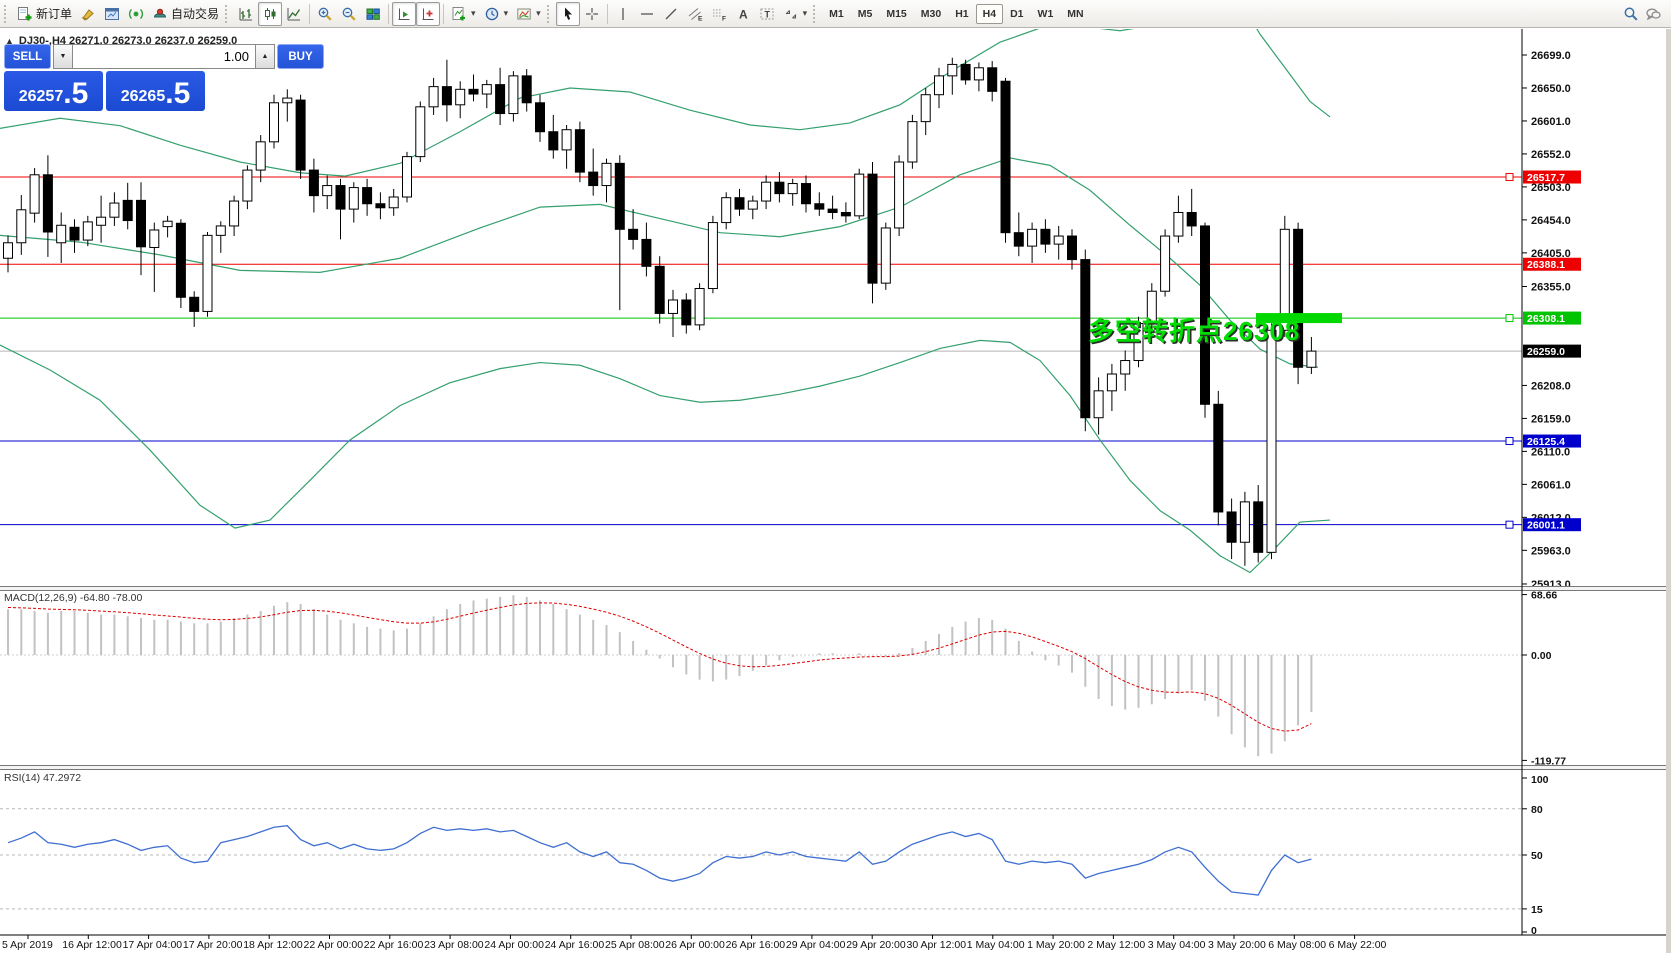 This screenshot has width=1671, height=953. I want to click on svg-text: 26405.0, so click(1551, 254).